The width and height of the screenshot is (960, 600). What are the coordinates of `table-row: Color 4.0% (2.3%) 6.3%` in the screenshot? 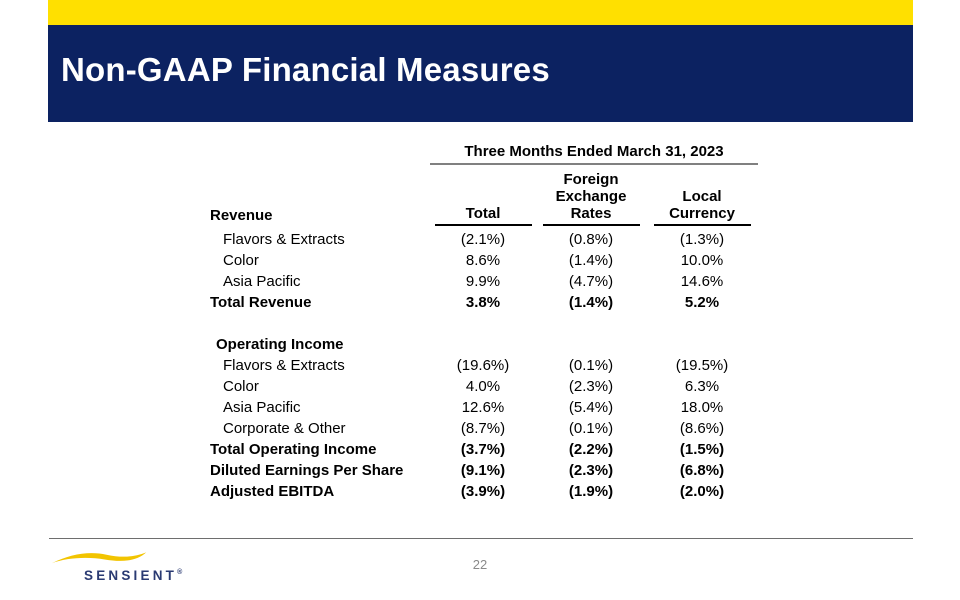 It's located at (484, 386).